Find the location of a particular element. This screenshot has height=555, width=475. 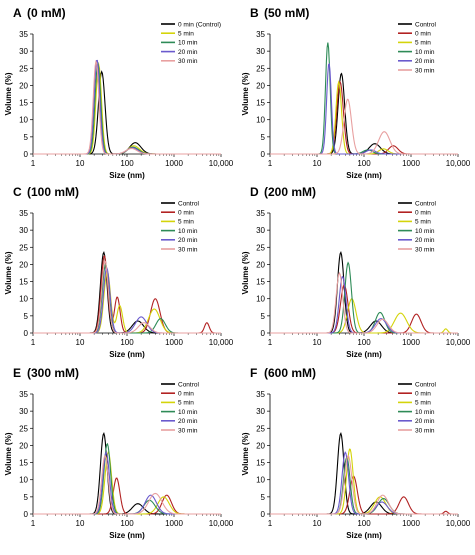

panel-title: (0 mM) is located at coordinates (46, 13).